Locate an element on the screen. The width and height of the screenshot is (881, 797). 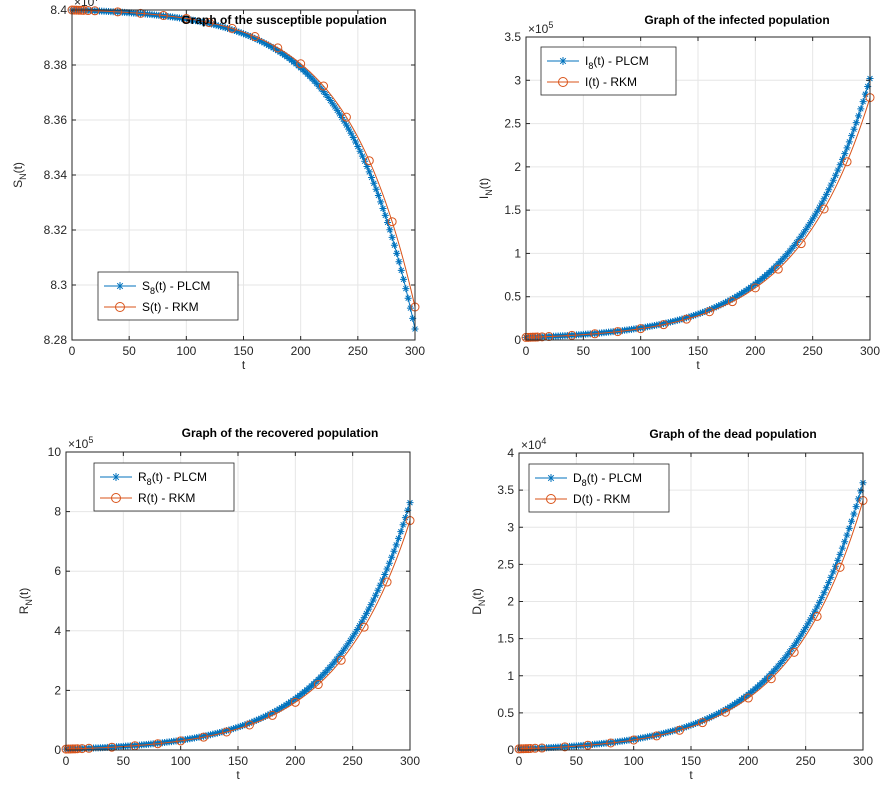
x-tick-label: 200 is located at coordinates (295, 761).